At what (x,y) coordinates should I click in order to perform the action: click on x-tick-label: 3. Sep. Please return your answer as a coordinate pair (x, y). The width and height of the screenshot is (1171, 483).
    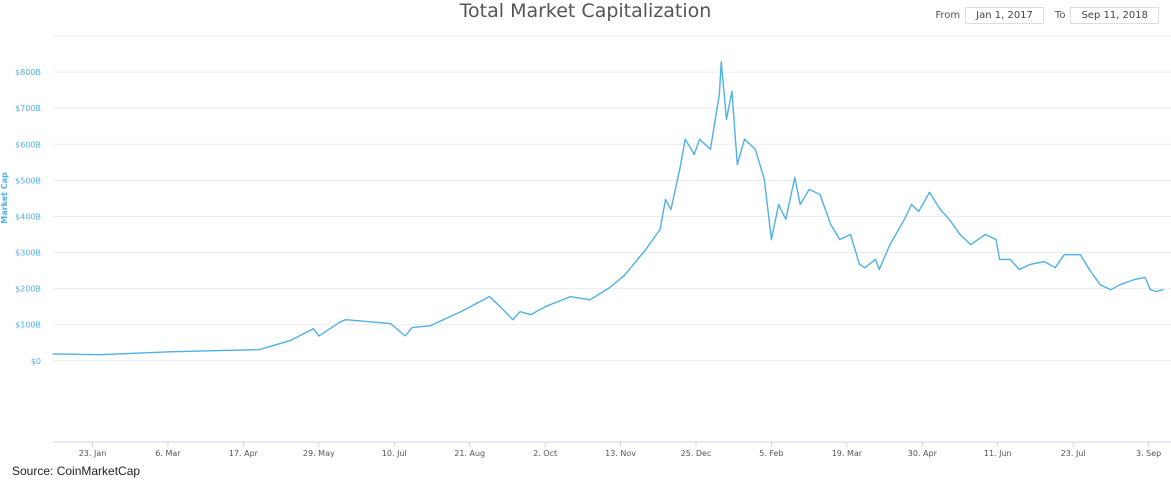
    Looking at the image, I should click on (1148, 453).